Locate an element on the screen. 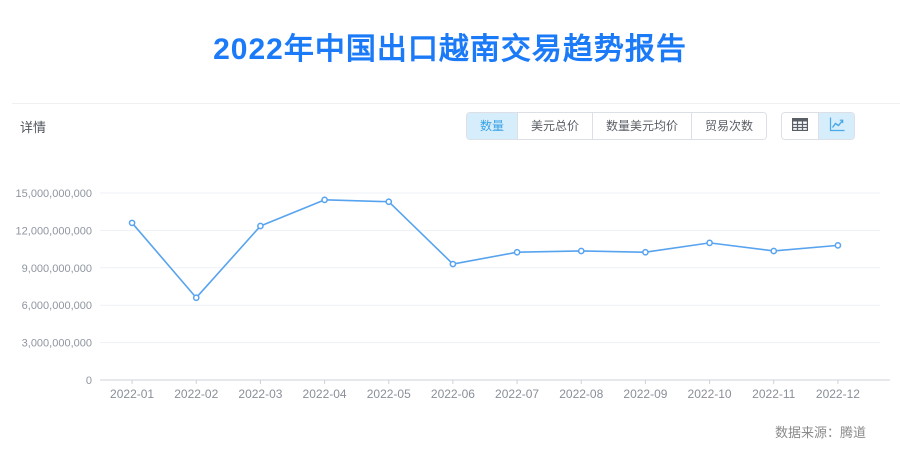 The image size is (900, 462). svg-text: 6,000,000,000 is located at coordinates (57, 306).